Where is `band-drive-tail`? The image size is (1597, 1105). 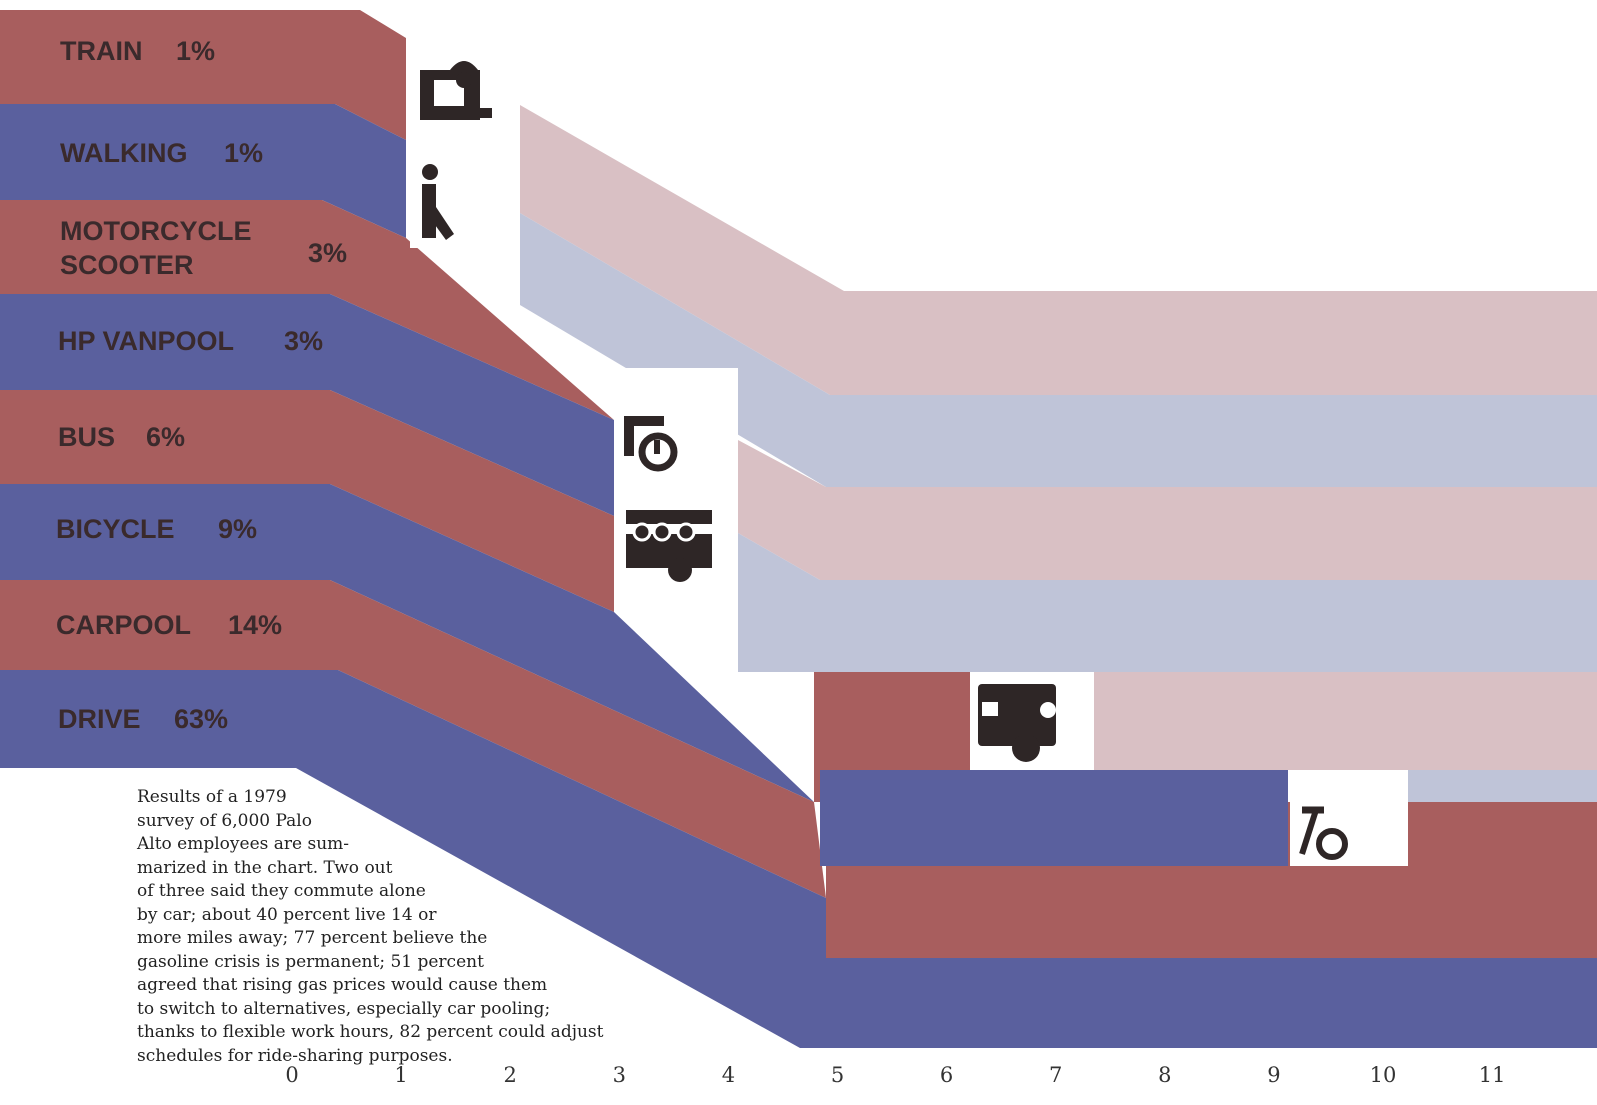 band-drive-tail is located at coordinates (1211, 1003).